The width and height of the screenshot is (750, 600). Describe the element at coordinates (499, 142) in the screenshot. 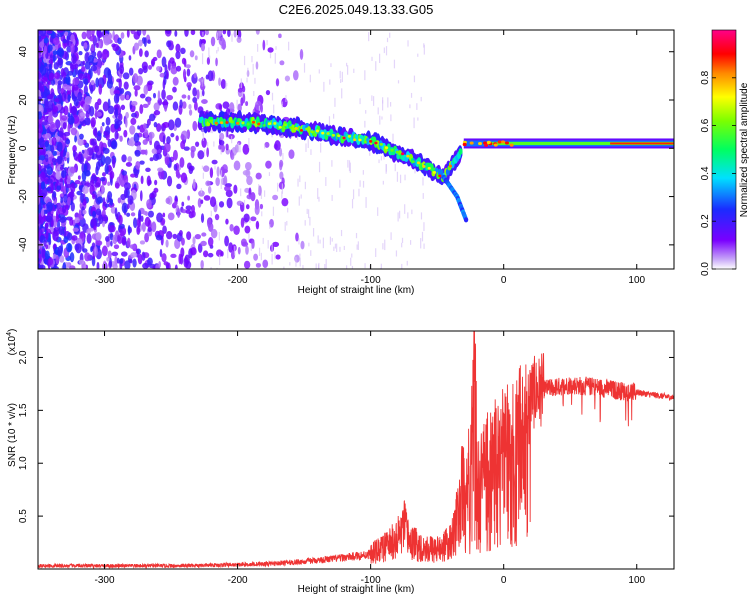

I see `band-spot` at that location.